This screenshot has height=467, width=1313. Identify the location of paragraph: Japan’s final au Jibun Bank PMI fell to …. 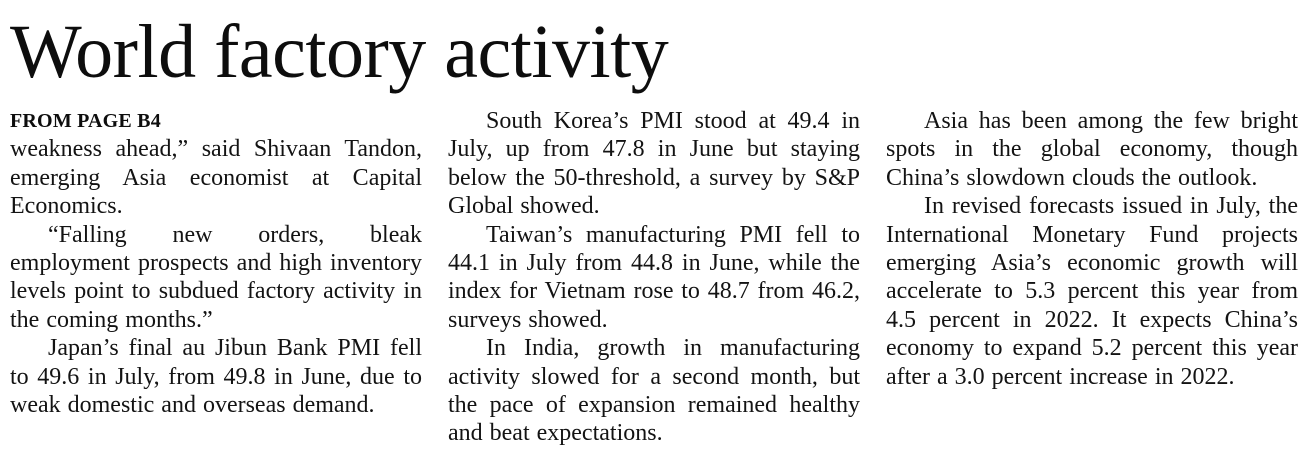
(216, 377).